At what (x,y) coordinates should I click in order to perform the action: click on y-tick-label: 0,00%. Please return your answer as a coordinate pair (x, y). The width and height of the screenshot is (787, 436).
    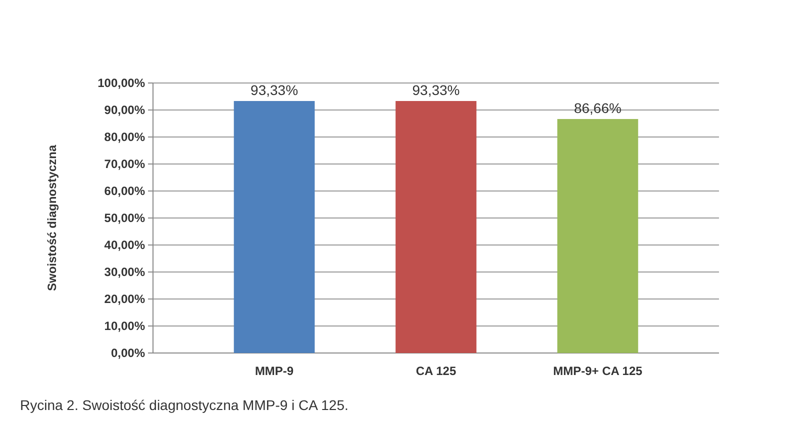
    Looking at the image, I should click on (128, 353).